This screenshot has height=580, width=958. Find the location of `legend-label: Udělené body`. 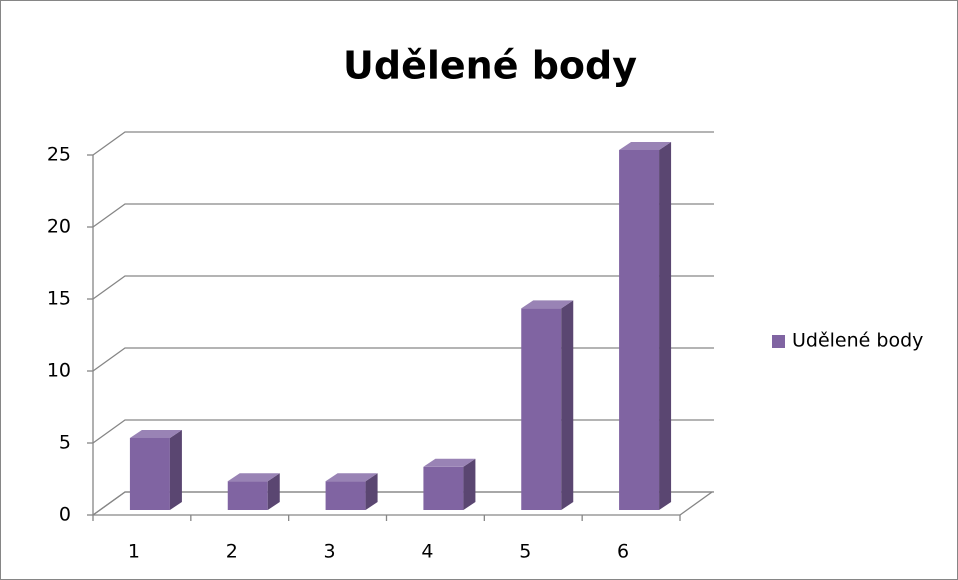

legend-label: Udělené body is located at coordinates (857, 341).